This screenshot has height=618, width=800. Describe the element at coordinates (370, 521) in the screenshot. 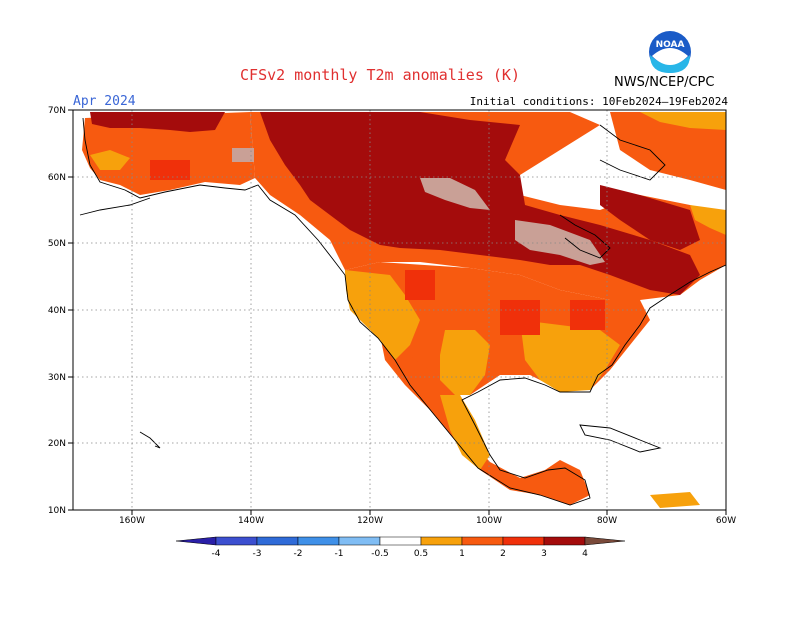

I see `lon-label-120w: 120W` at that location.